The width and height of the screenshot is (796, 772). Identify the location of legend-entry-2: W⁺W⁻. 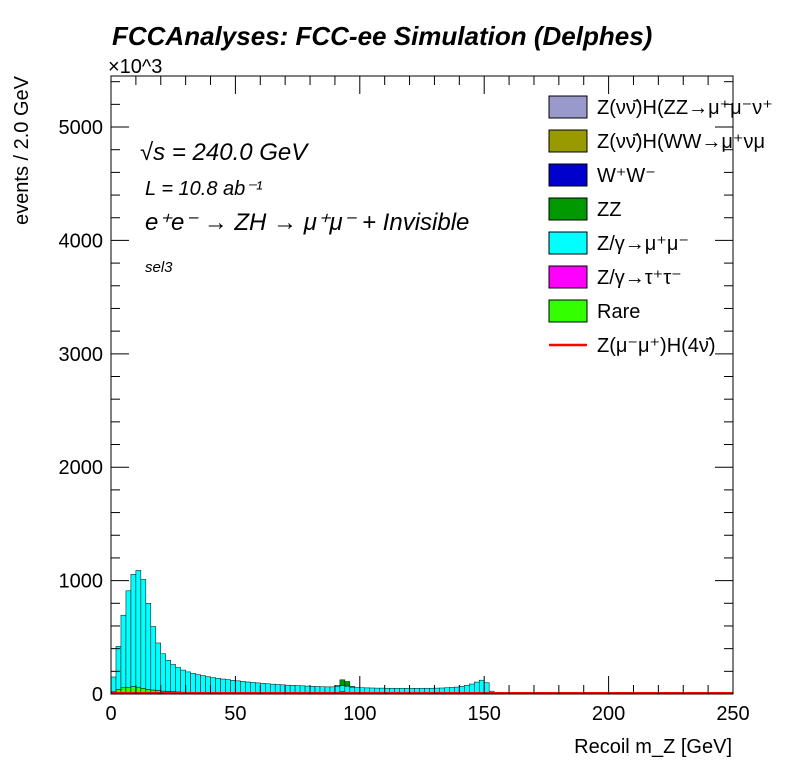
(602, 175).